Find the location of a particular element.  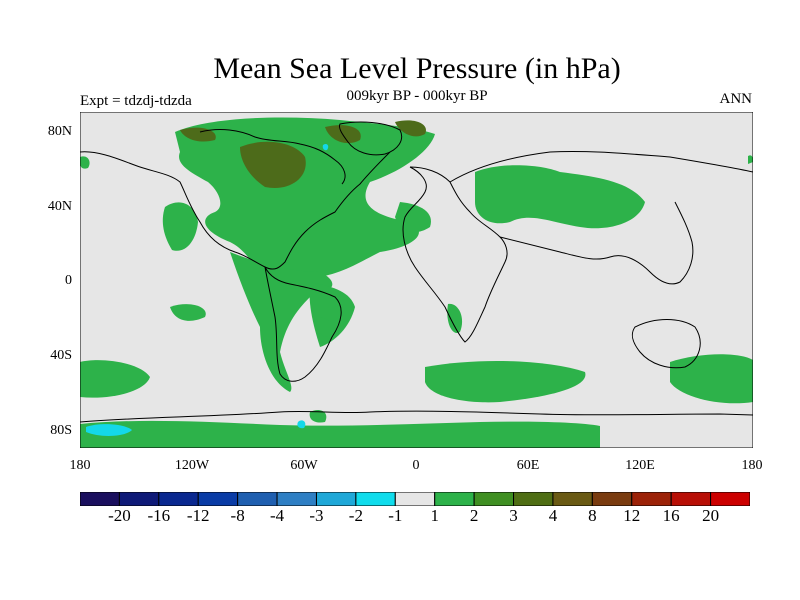

colorbar is located at coordinates (415, 499).